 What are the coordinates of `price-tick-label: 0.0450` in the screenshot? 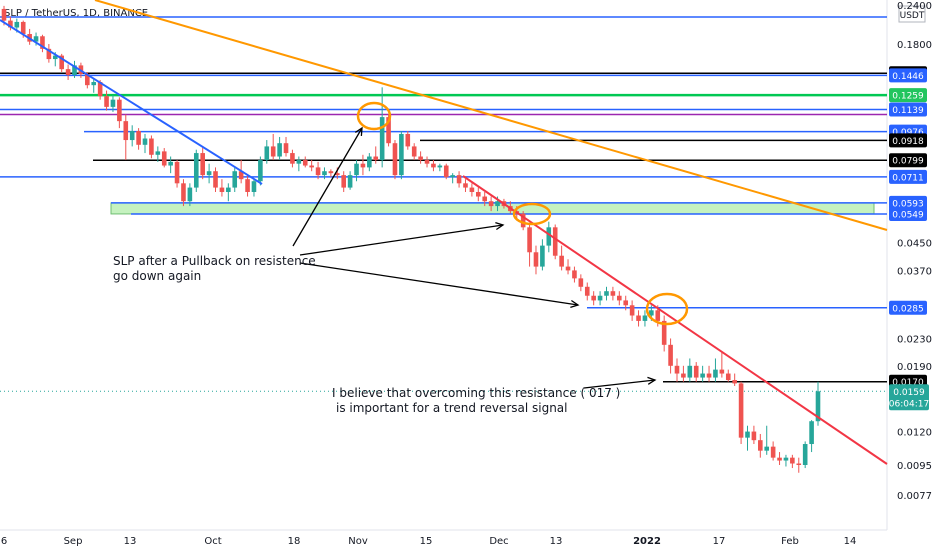 It's located at (914, 243).